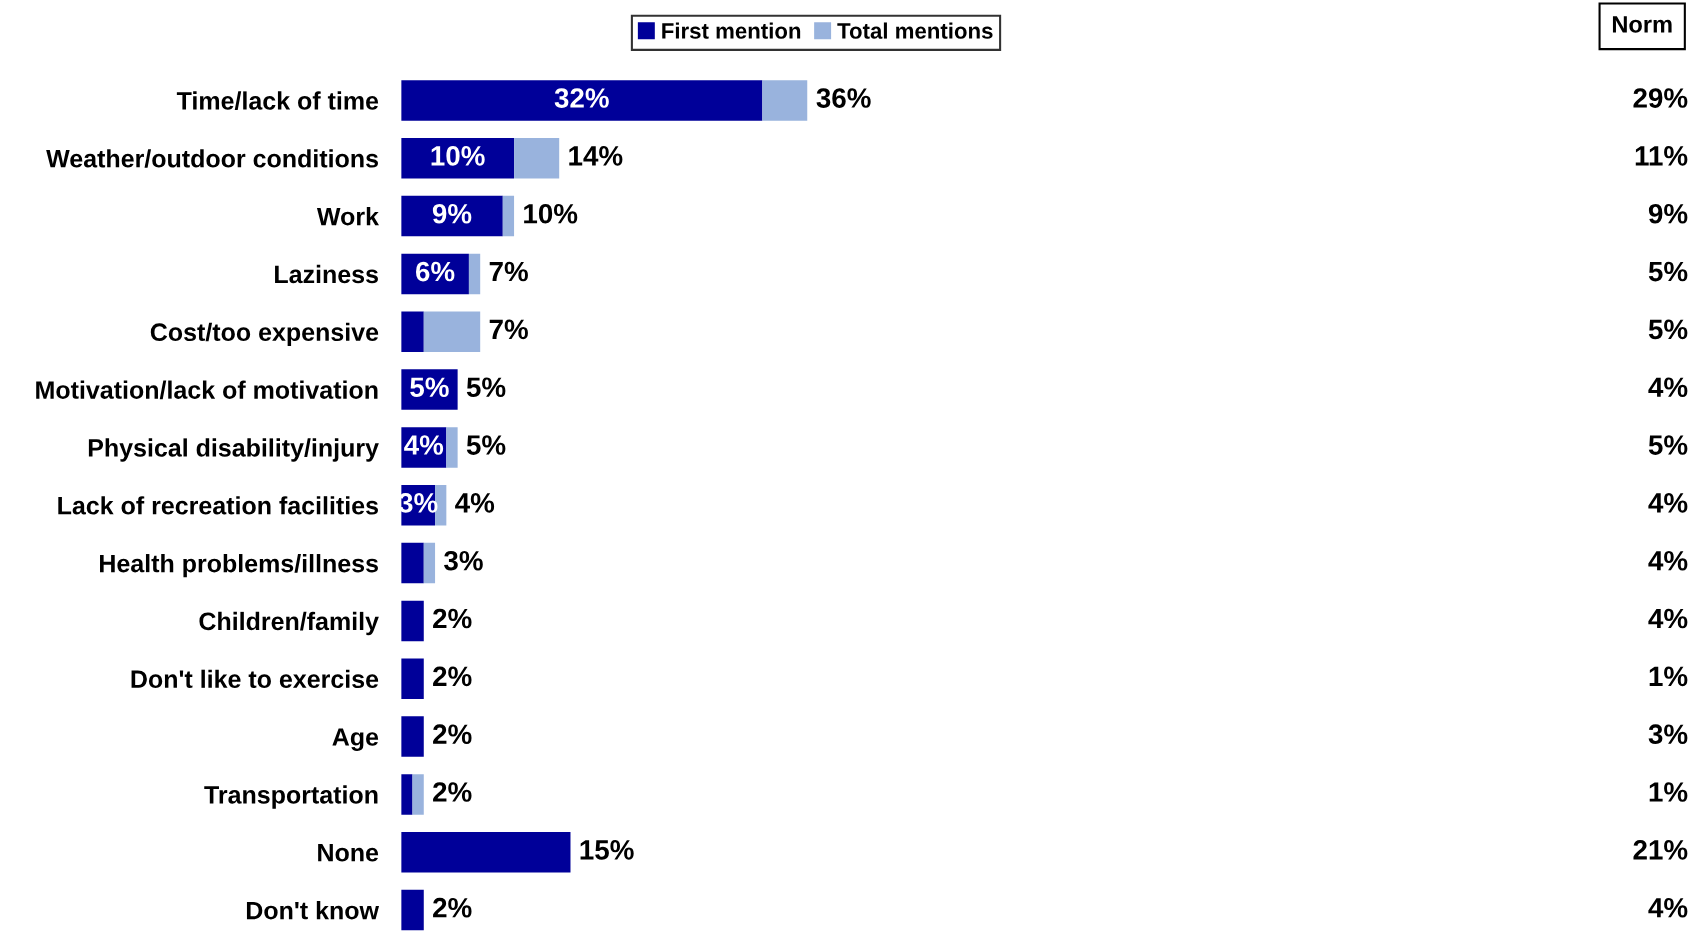 The width and height of the screenshot is (1700, 939). I want to click on text: 9%, so click(1668, 213).